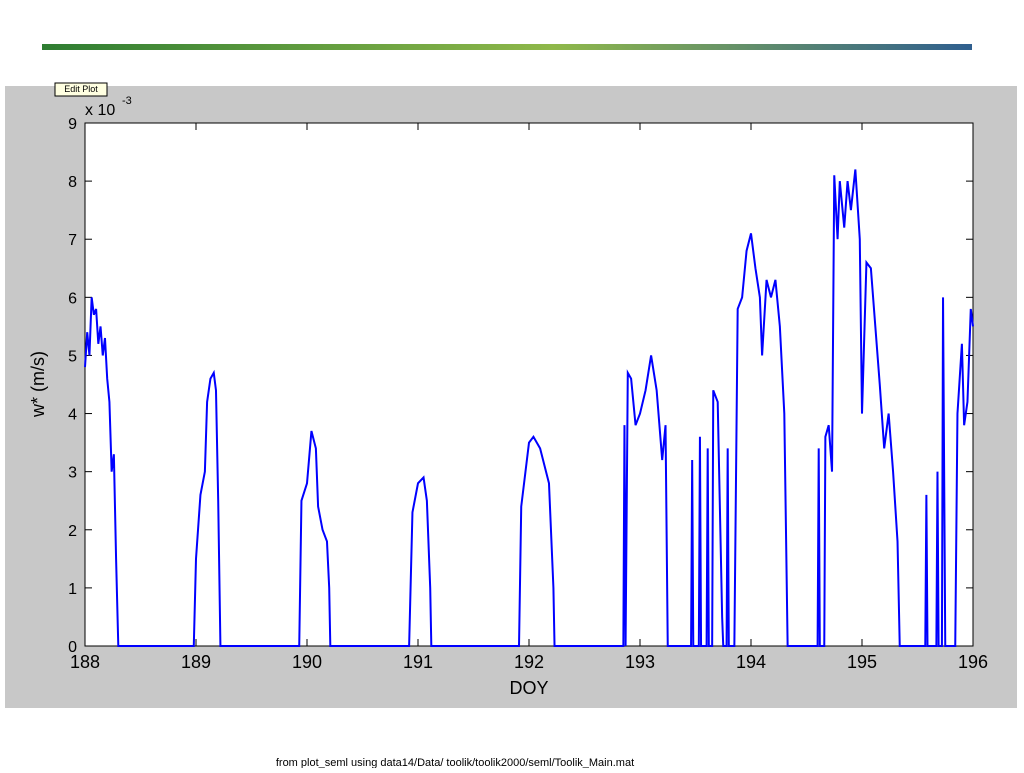 The image size is (1024, 773). Describe the element at coordinates (72, 182) in the screenshot. I see `y-tick-label: 8` at that location.